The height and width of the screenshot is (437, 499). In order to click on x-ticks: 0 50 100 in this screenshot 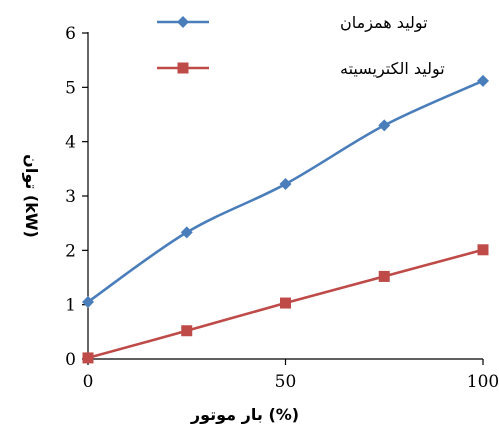, I will do `click(291, 375)`.